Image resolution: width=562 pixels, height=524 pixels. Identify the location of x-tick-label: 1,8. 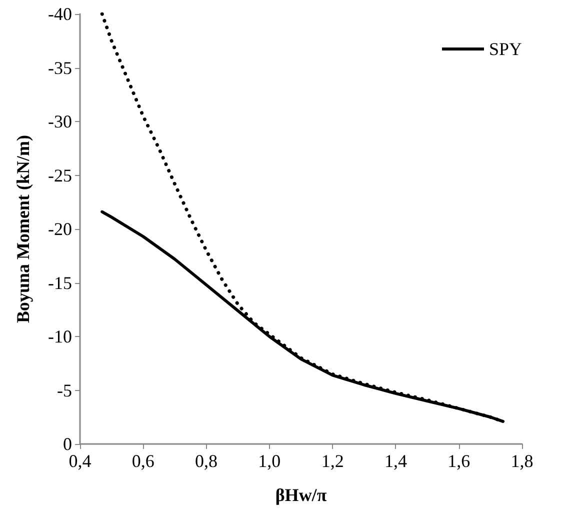
(522, 461).